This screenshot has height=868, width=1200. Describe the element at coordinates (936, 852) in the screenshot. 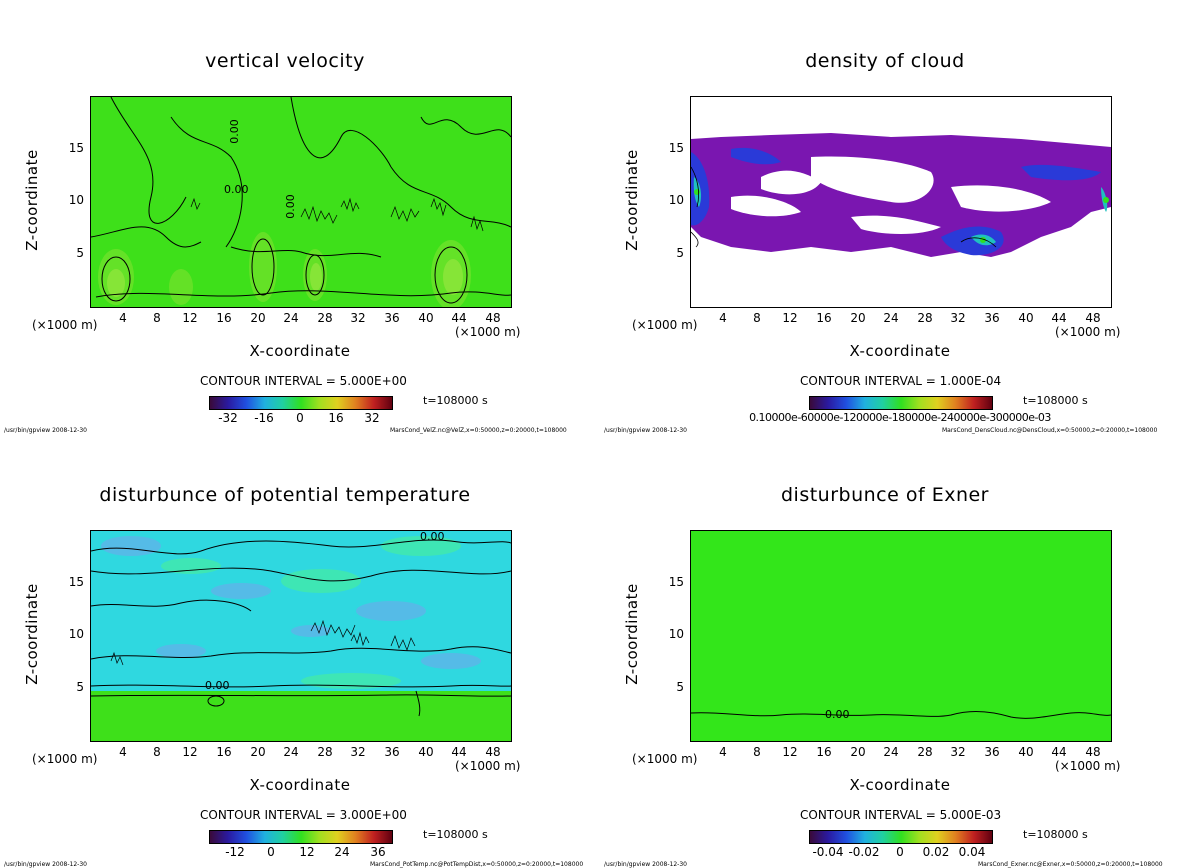

I see `colorbar-tick: 0.02` at that location.